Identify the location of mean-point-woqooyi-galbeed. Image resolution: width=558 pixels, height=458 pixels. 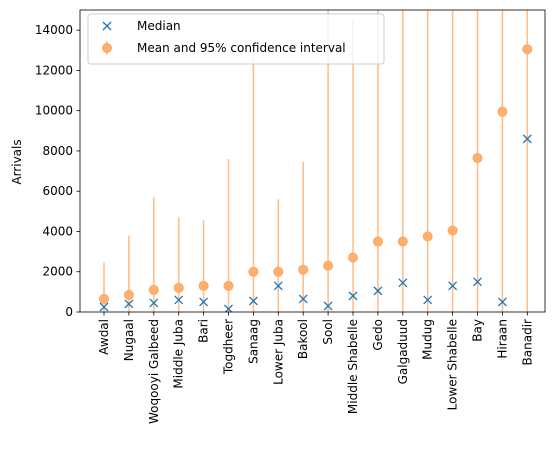
(153, 289).